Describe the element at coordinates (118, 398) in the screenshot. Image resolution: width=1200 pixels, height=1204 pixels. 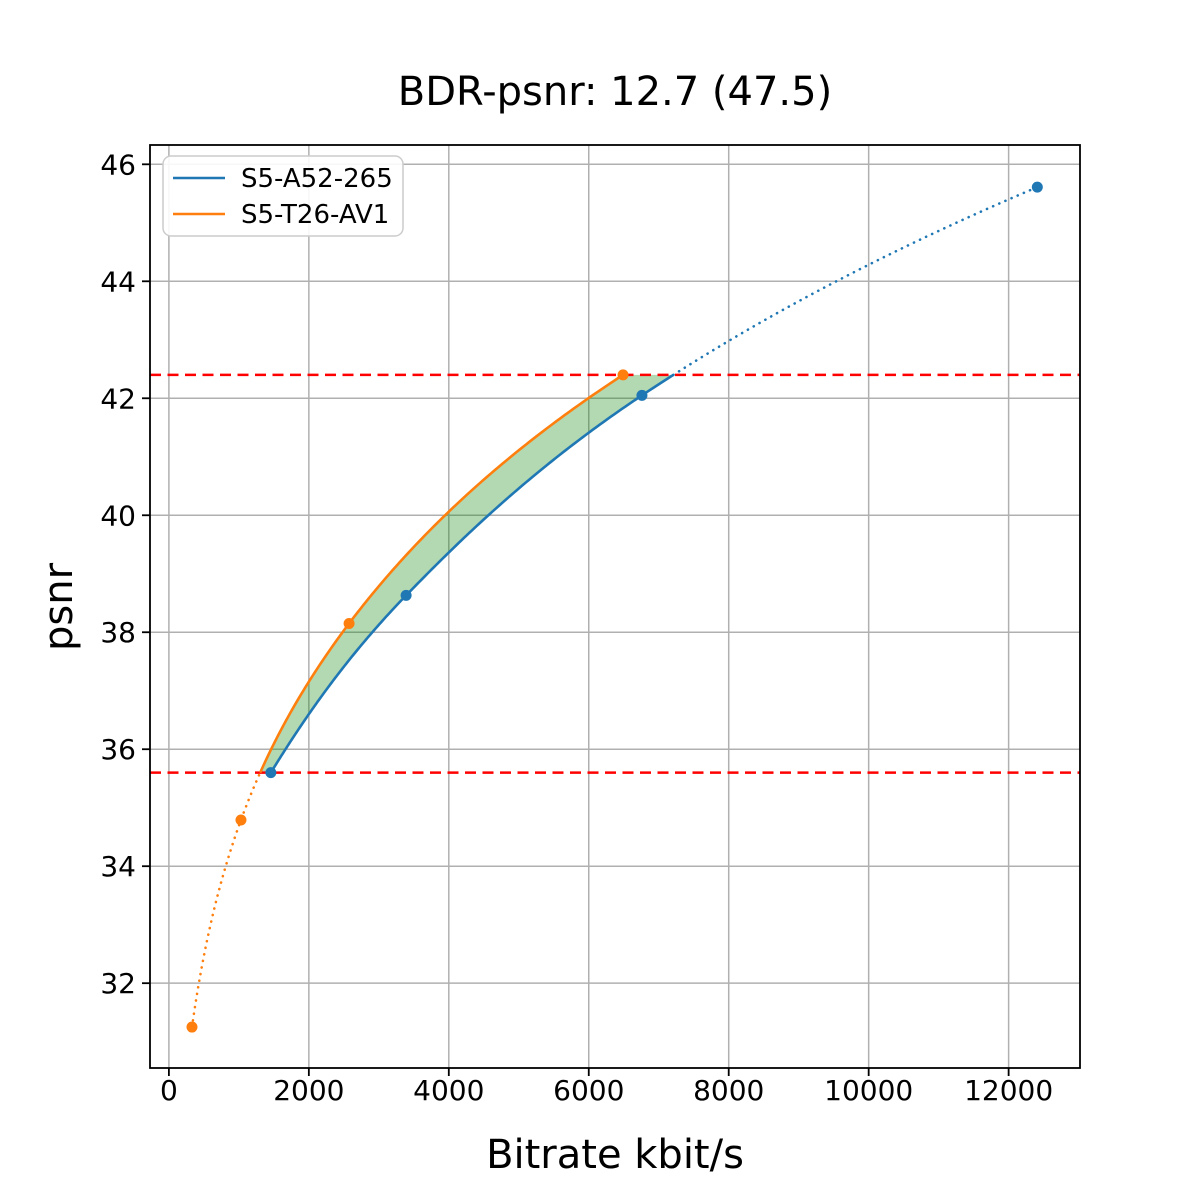
I see `y-tick-label: 42` at that location.